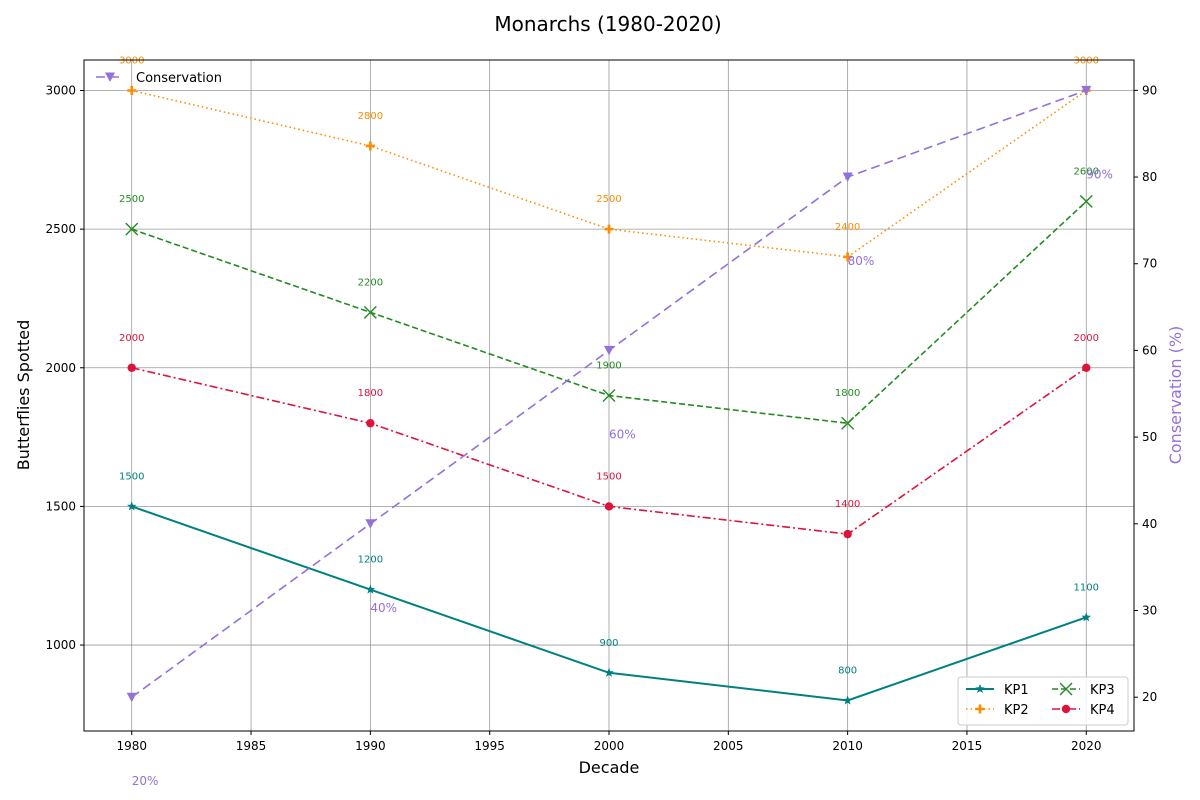  What do you see at coordinates (608, 643) in the screenshot?
I see `data-label-kp1: 900` at bounding box center [608, 643].